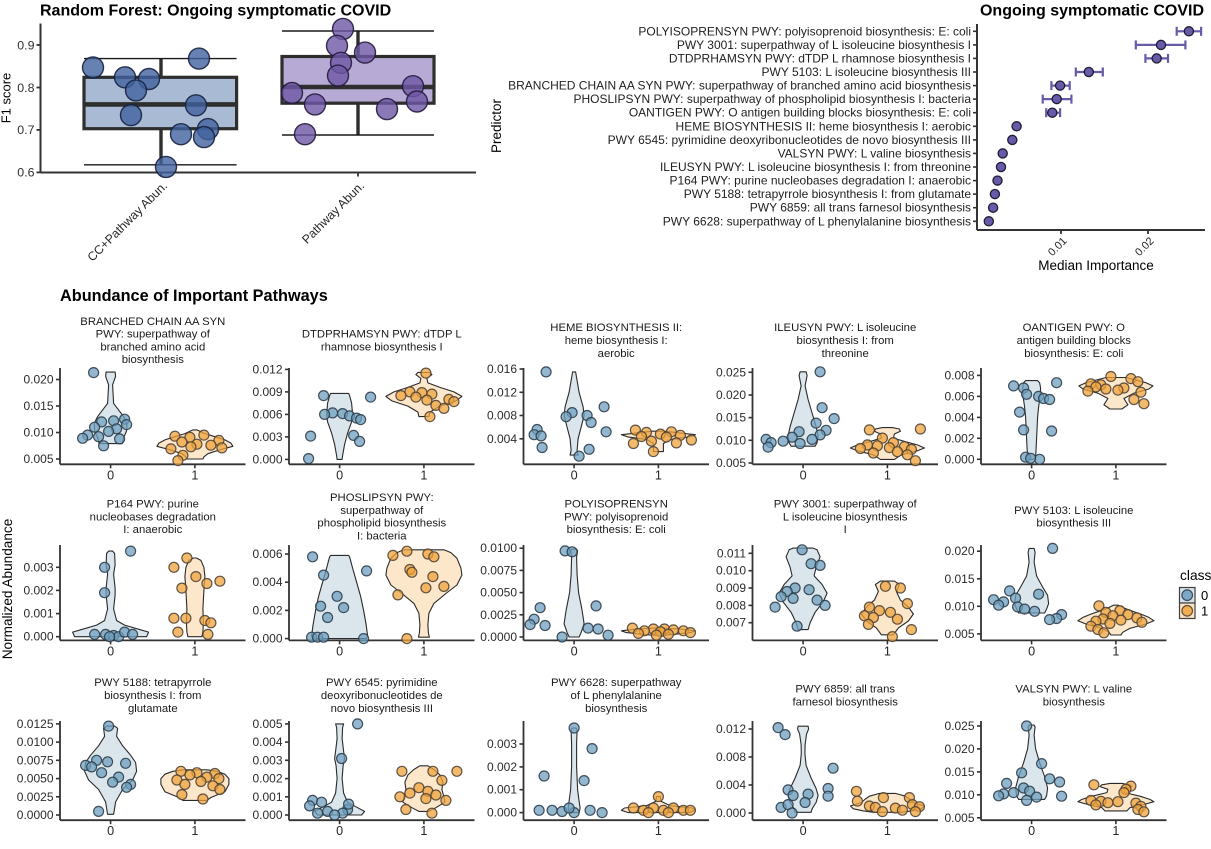 This screenshot has width=1211, height=849. Describe the element at coordinates (25, 130) in the screenshot. I see `svg-text: 0.7` at that location.